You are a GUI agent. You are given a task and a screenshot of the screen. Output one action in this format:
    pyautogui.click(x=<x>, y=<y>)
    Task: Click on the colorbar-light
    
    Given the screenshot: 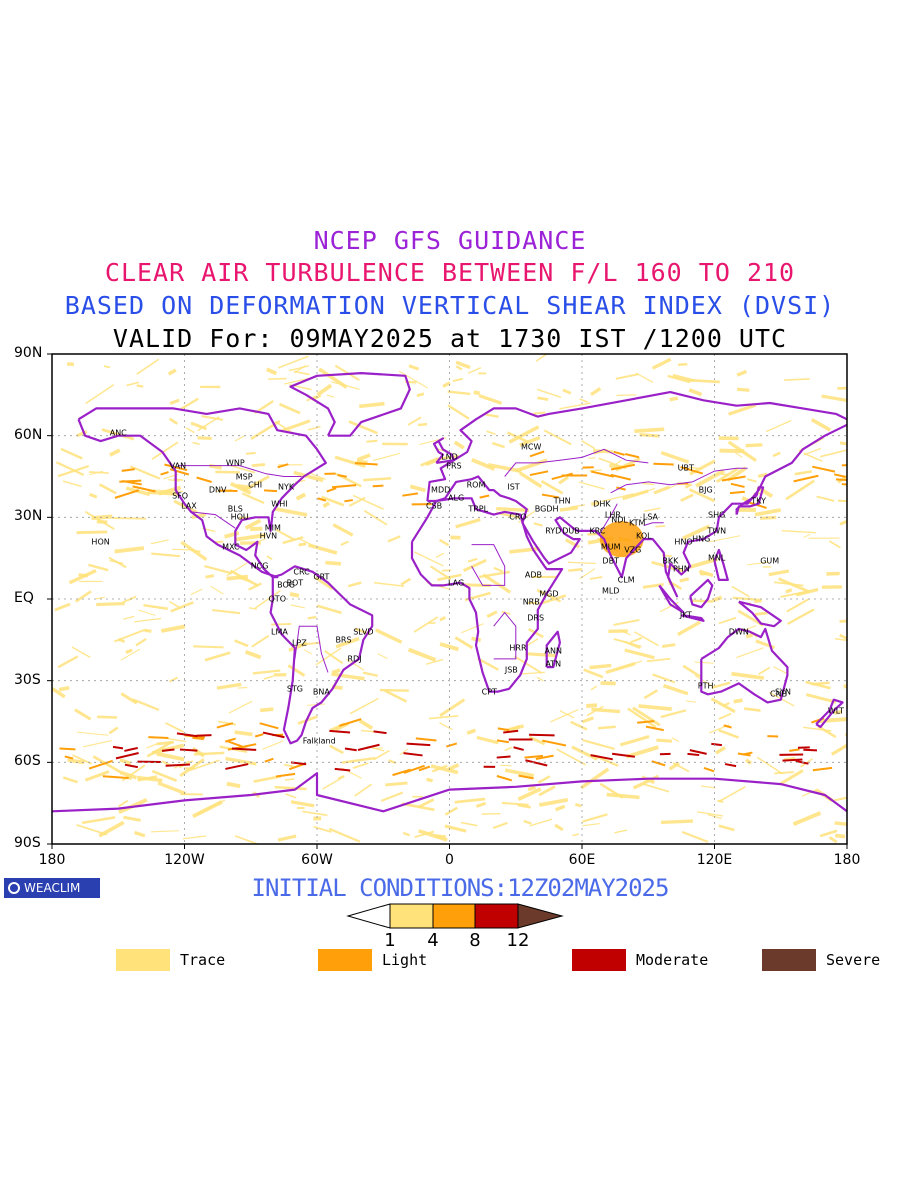 What is the action you would take?
    pyautogui.click(x=454, y=916)
    